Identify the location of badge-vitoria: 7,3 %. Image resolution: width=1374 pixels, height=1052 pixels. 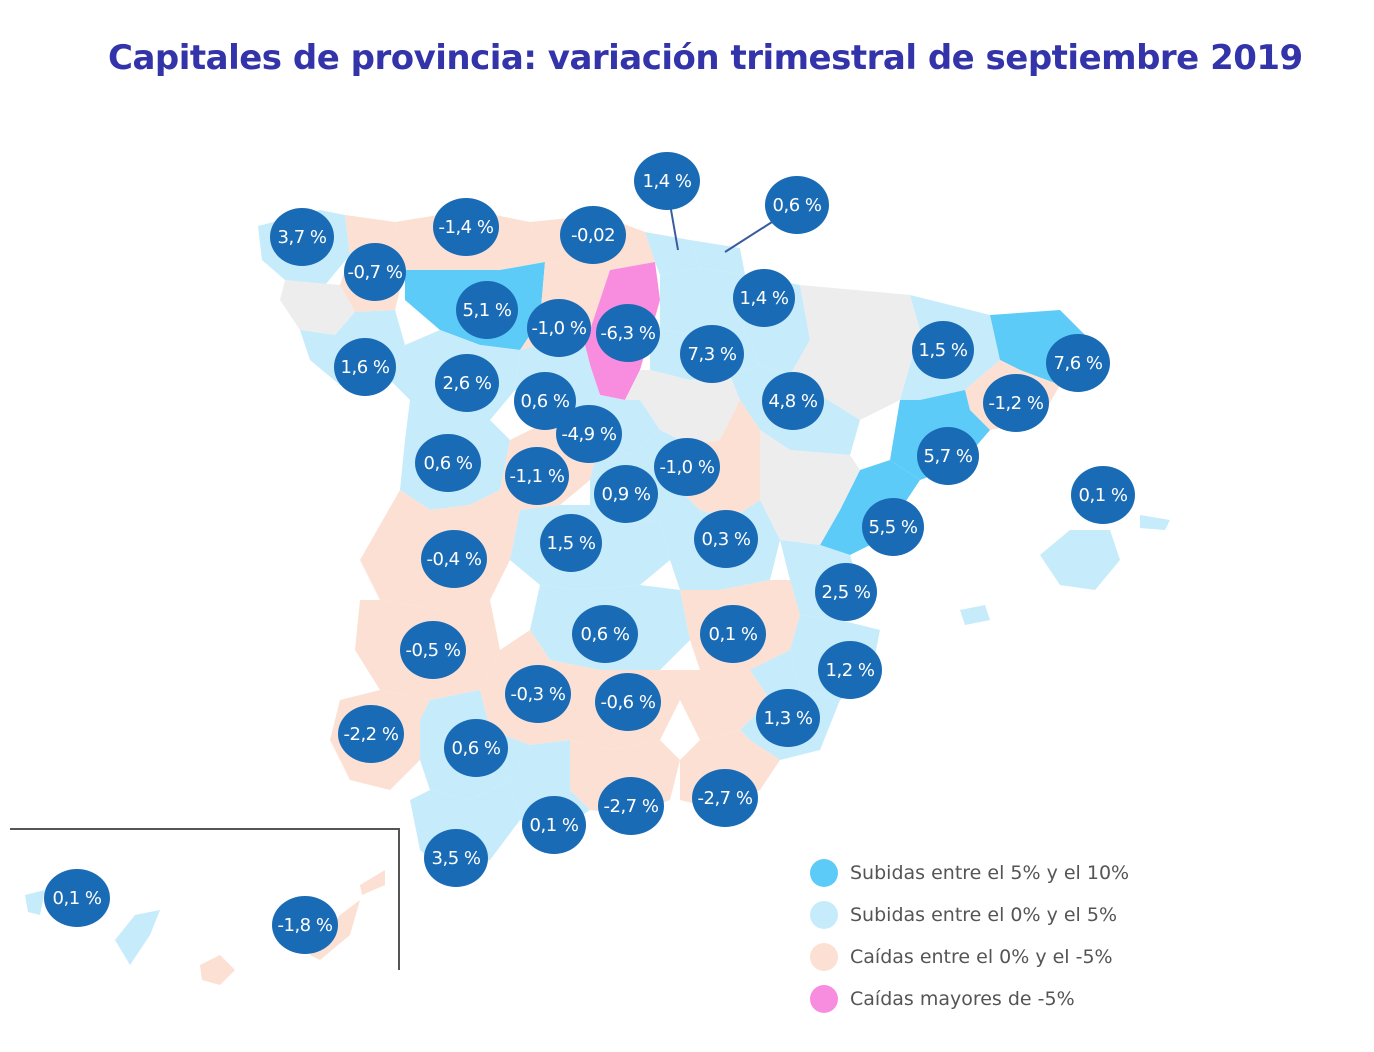
(712, 354).